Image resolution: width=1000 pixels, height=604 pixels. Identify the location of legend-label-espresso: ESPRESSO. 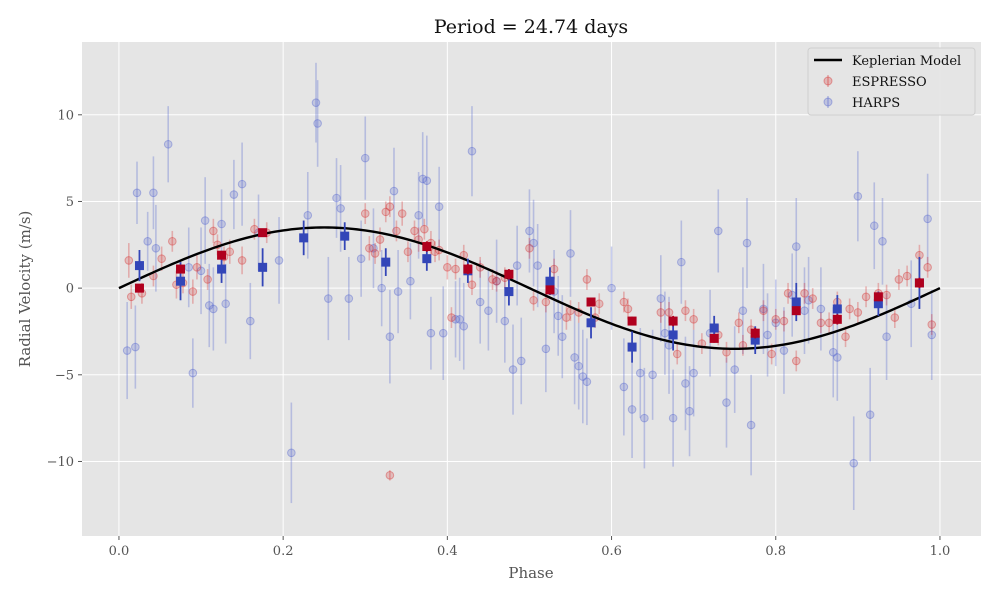
(889, 82).